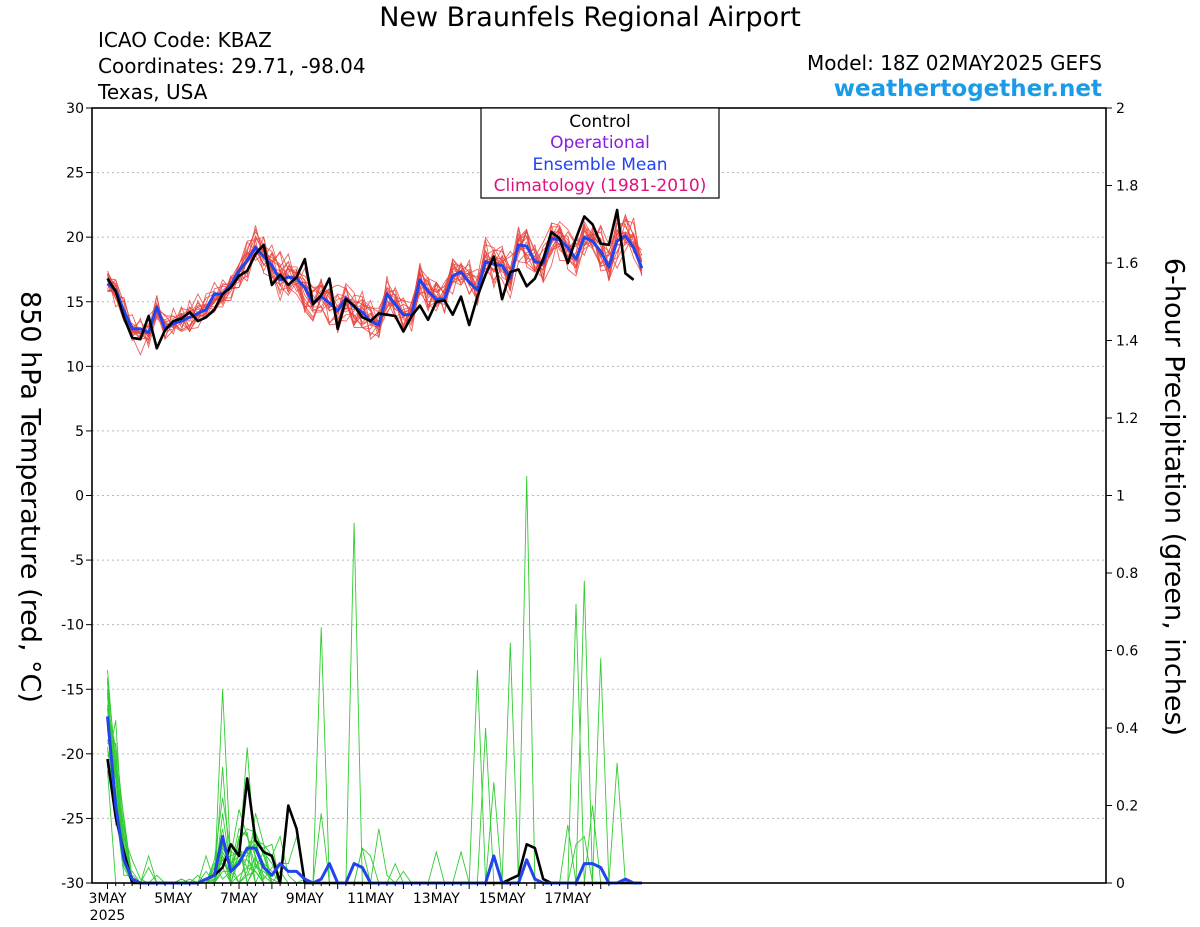 The height and width of the screenshot is (927, 1200). I want to click on x-tick-label: 15MAY, so click(502, 899).